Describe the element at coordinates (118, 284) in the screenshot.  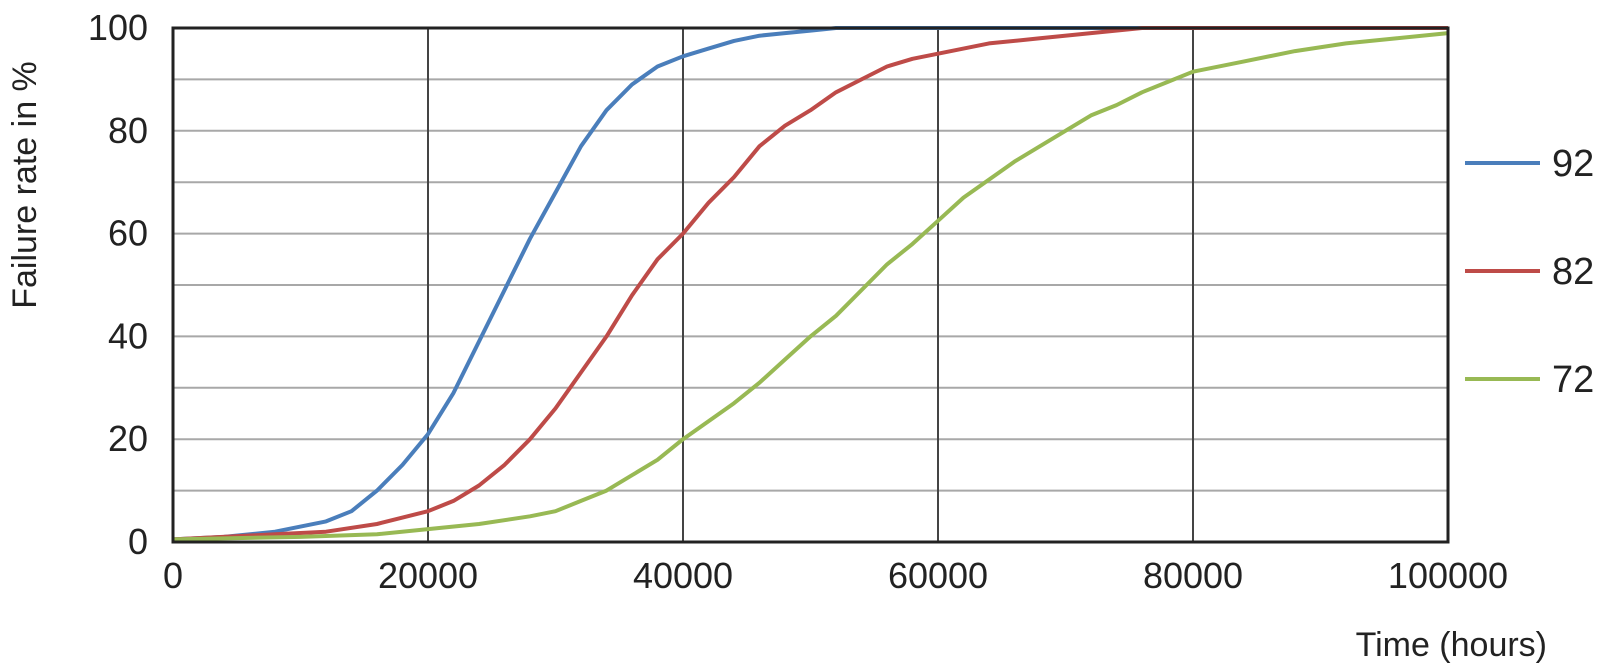
I see `y-tick-labels: 0 20 40 60 80 100` at that location.